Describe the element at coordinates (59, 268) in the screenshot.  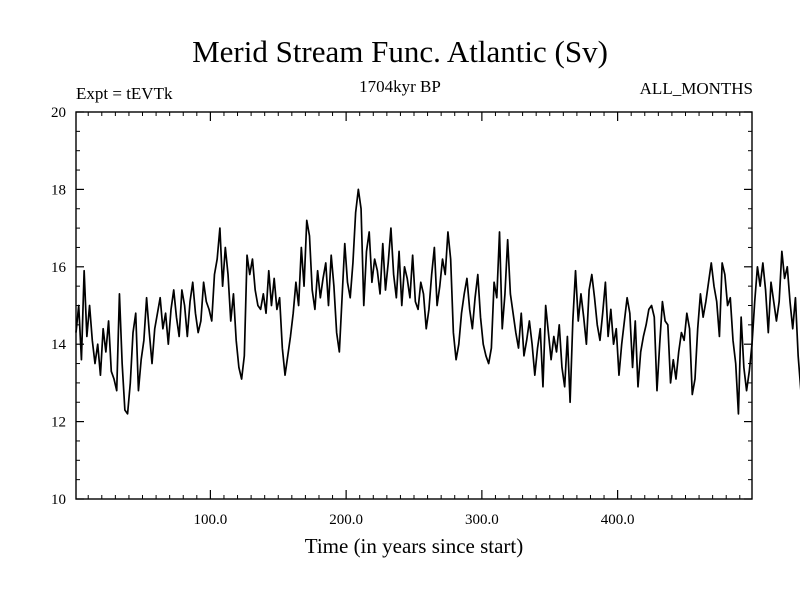
I see `y-tick-label: 16` at that location.